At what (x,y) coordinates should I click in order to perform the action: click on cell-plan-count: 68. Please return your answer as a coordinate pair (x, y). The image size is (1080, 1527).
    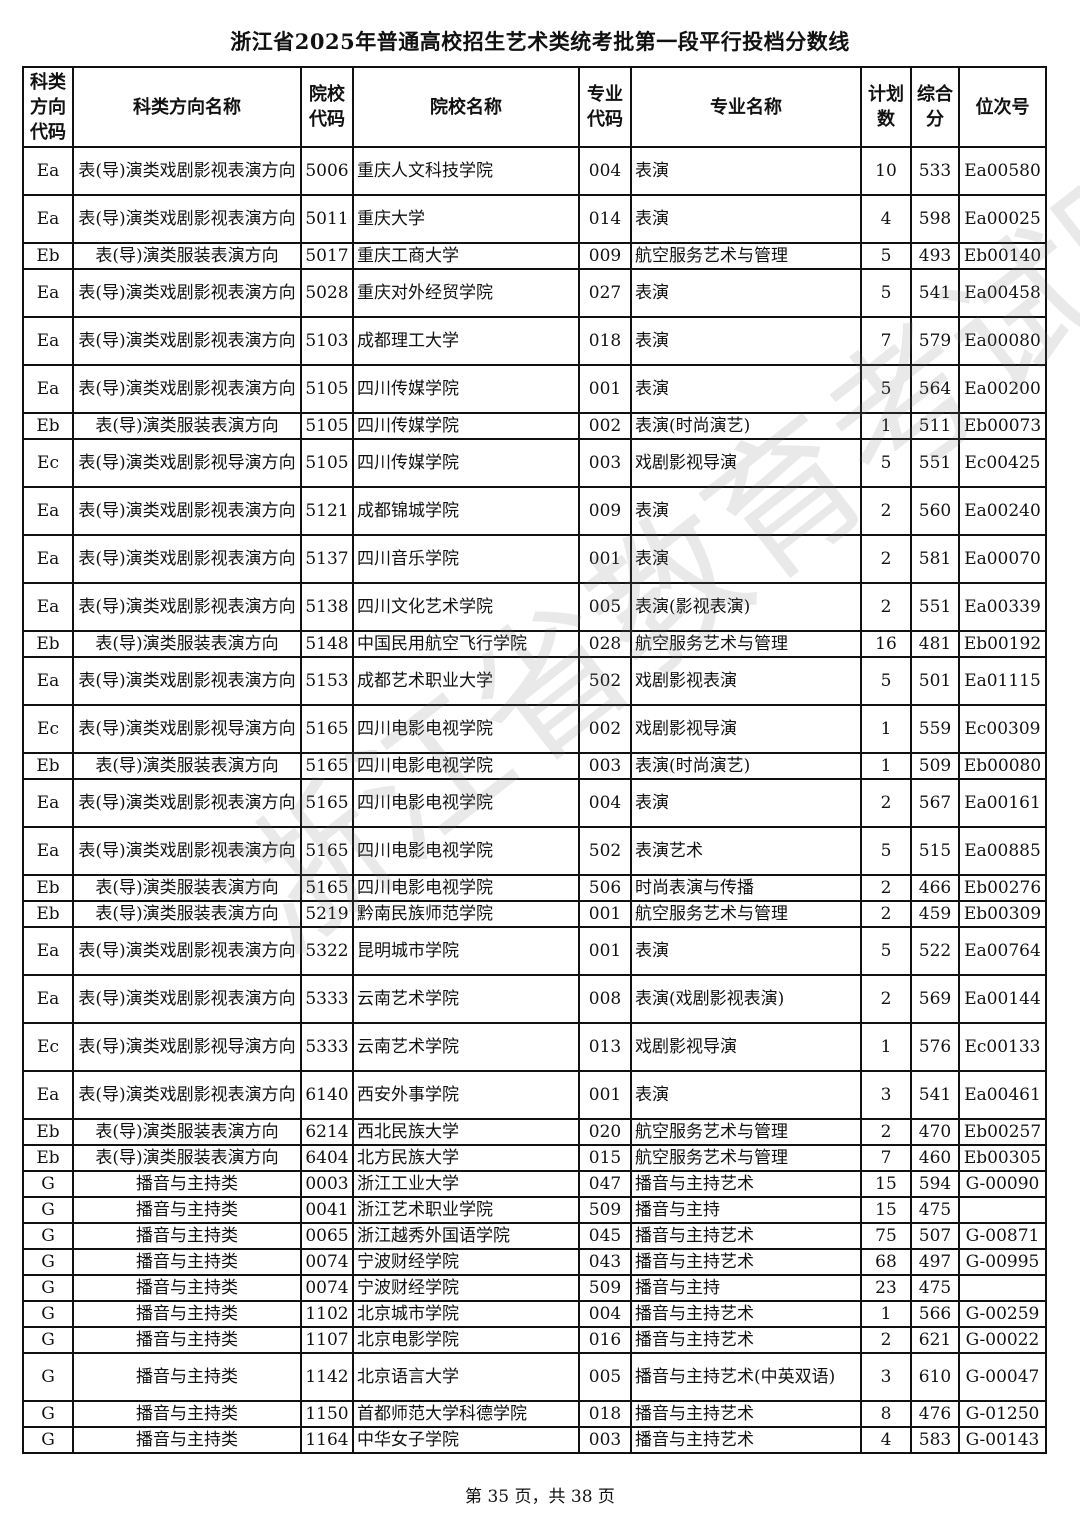
    Looking at the image, I should click on (886, 1262).